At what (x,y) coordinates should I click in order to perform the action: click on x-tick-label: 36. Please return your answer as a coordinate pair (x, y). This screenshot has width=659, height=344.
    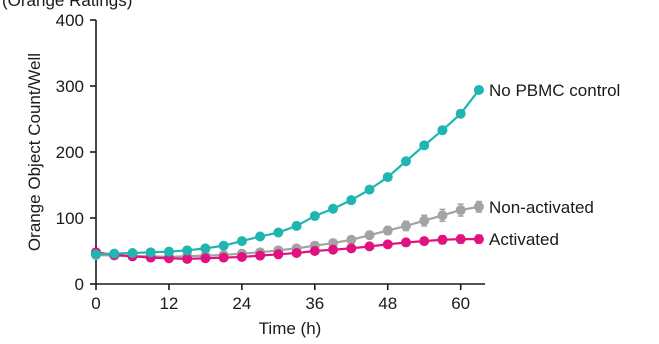
    Looking at the image, I should click on (314, 303).